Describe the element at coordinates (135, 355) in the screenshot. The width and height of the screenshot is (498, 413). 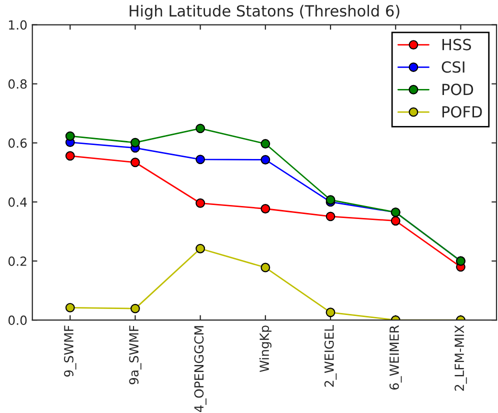
I see `x-tick-label: 9a_SWMF` at that location.